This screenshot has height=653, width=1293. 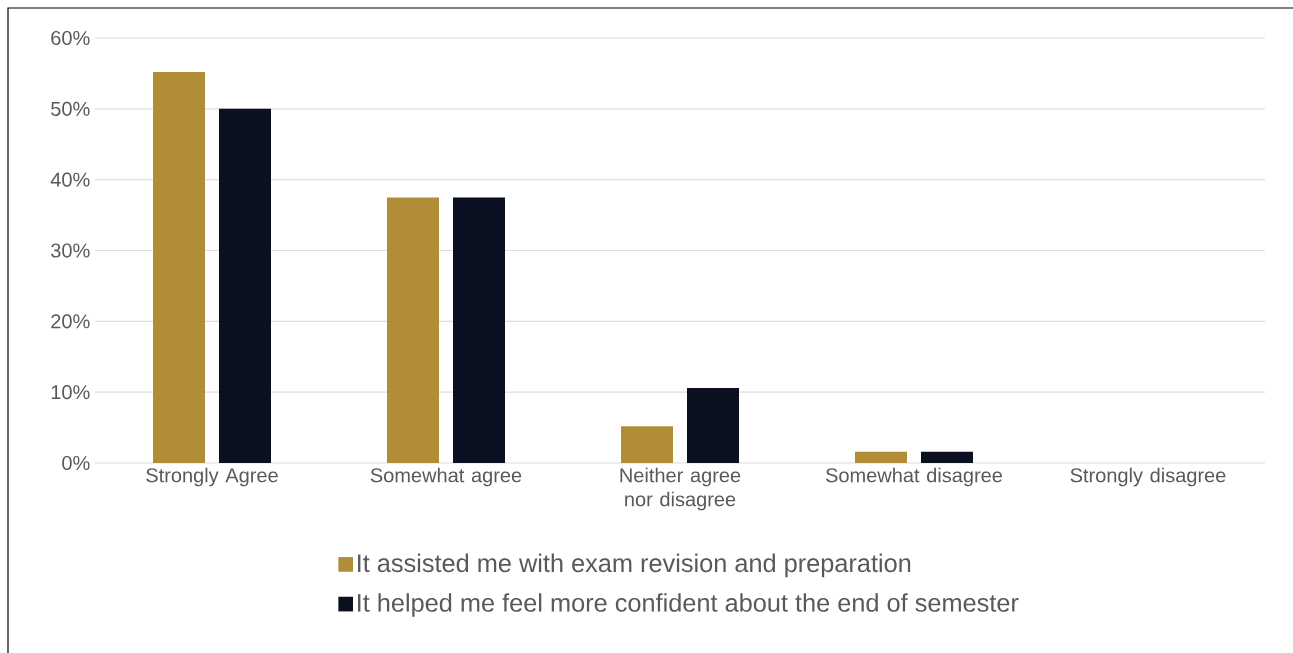 What do you see at coordinates (70, 392) in the screenshot?
I see `y-tick-label: 10%` at bounding box center [70, 392].